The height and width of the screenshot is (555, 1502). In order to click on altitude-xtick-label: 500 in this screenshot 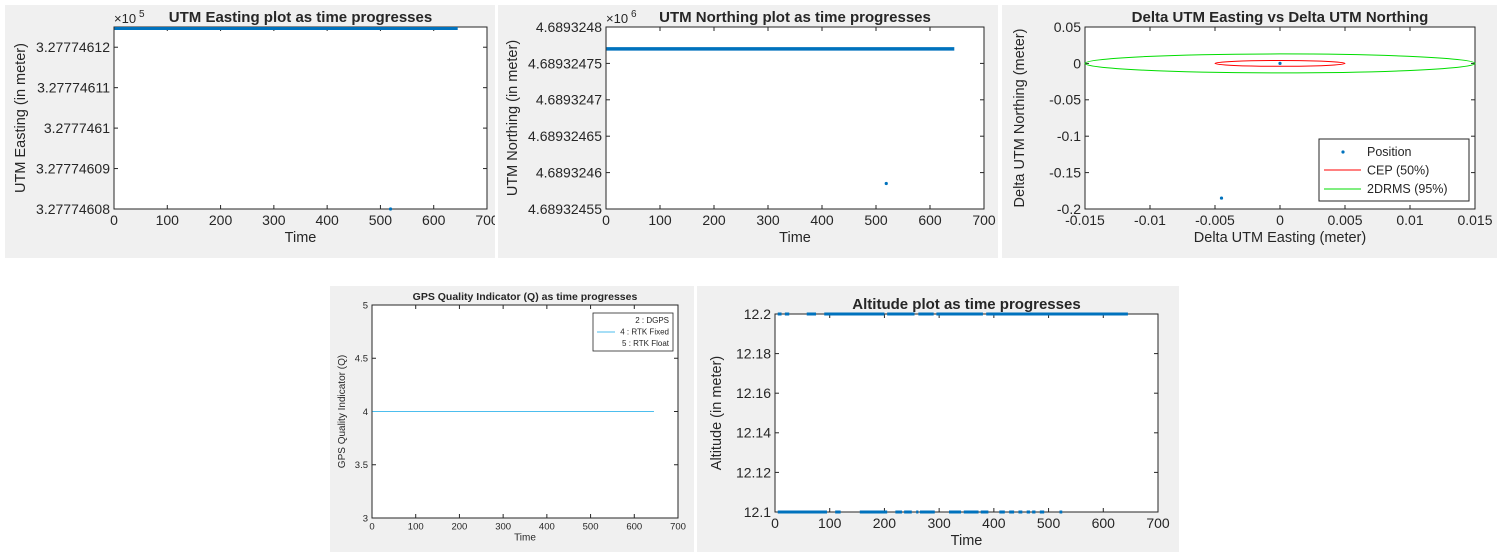, I will do `click(1049, 523)`.